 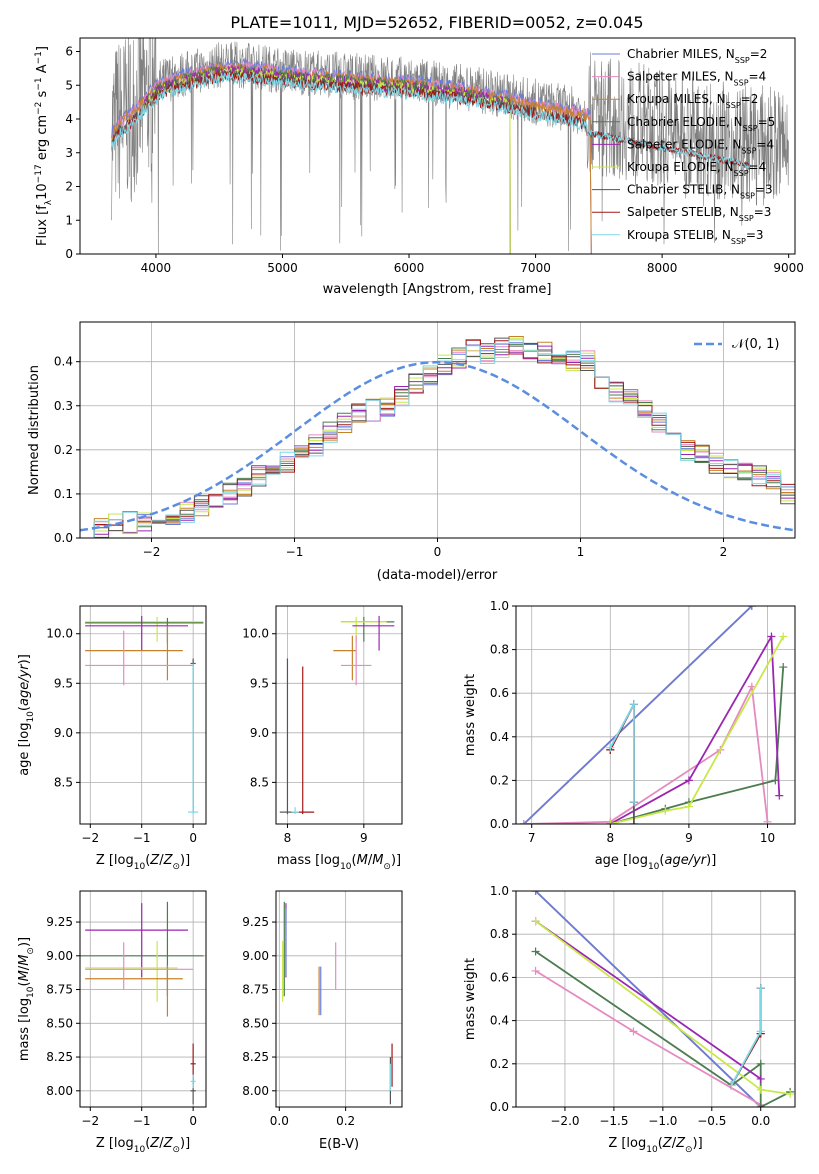 I want to click on x-tick-label: 1, so click(x=581, y=552).